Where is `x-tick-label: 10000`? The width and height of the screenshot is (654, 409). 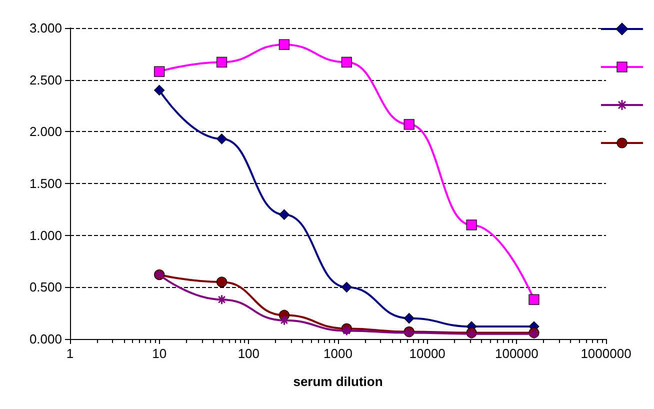 x-tick-label: 10000 is located at coordinates (427, 353).